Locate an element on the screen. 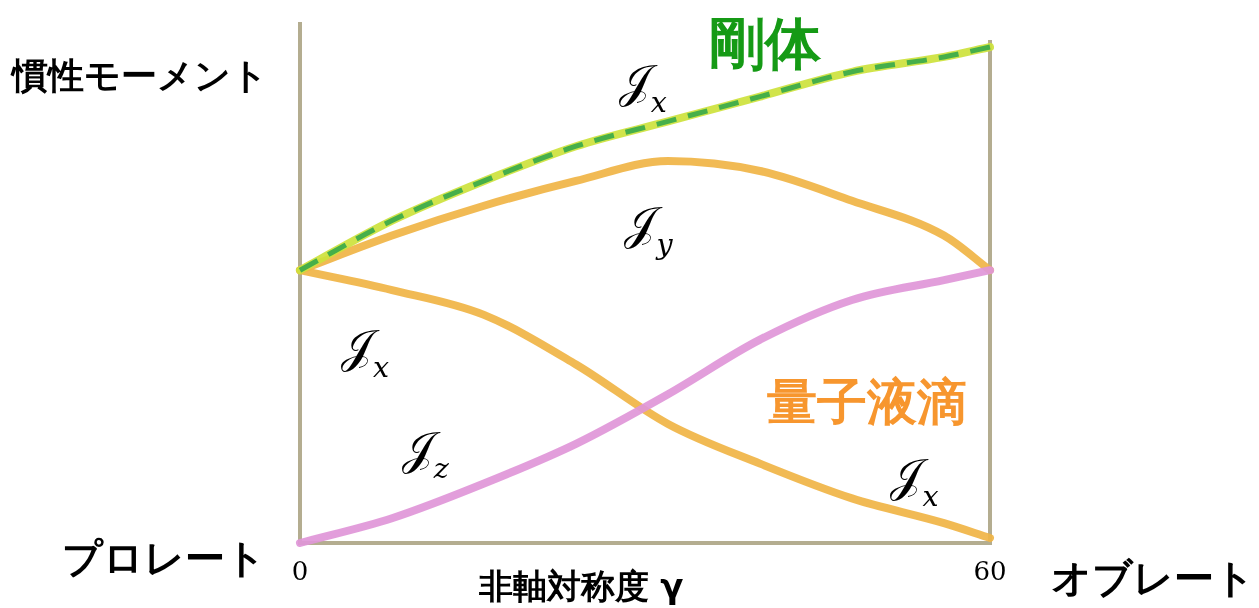  annotation: プロレート is located at coordinates (164, 558).